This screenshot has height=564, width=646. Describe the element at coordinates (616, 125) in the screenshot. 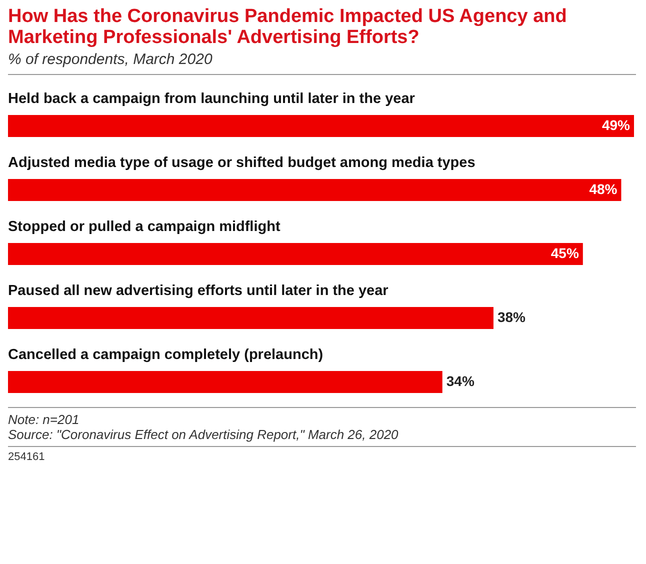

I see `data-label: 49%` at that location.